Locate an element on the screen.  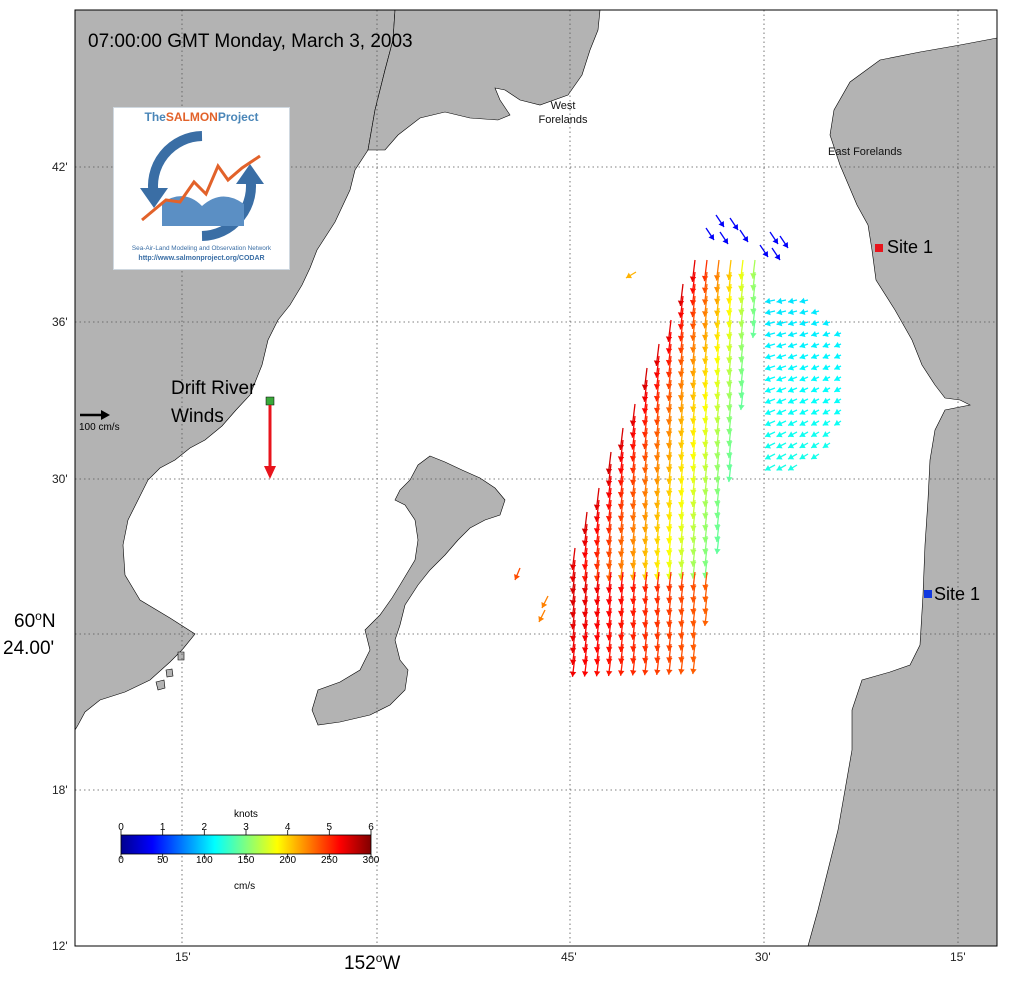
lon-tick-15-west: 15' is located at coordinates (183, 957).